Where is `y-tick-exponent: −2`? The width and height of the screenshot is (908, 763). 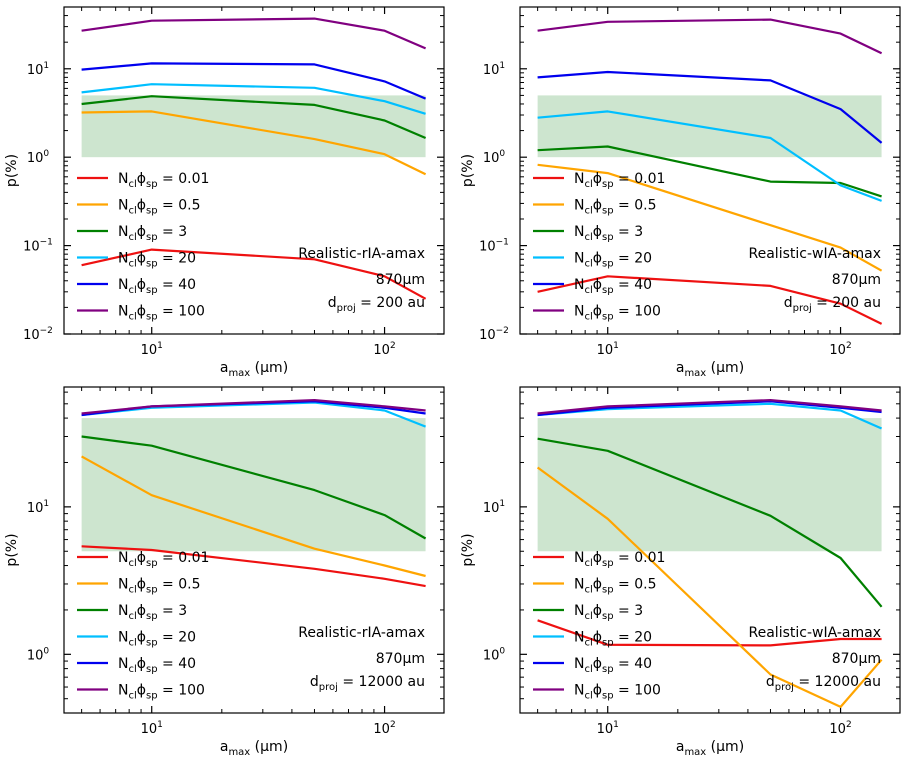 y-tick-exponent: −2 is located at coordinates (46, 331).